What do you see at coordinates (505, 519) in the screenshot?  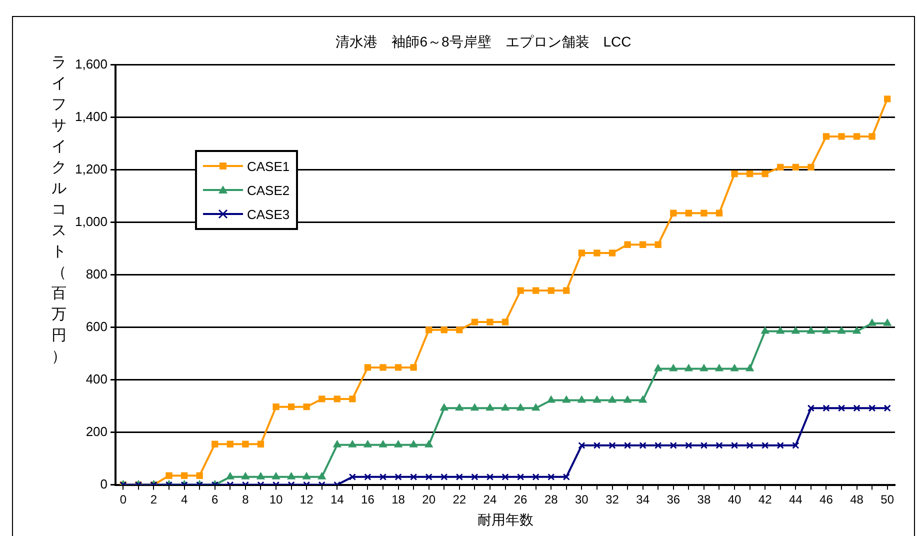 I see `x-axis-title: 耐用年数` at bounding box center [505, 519].